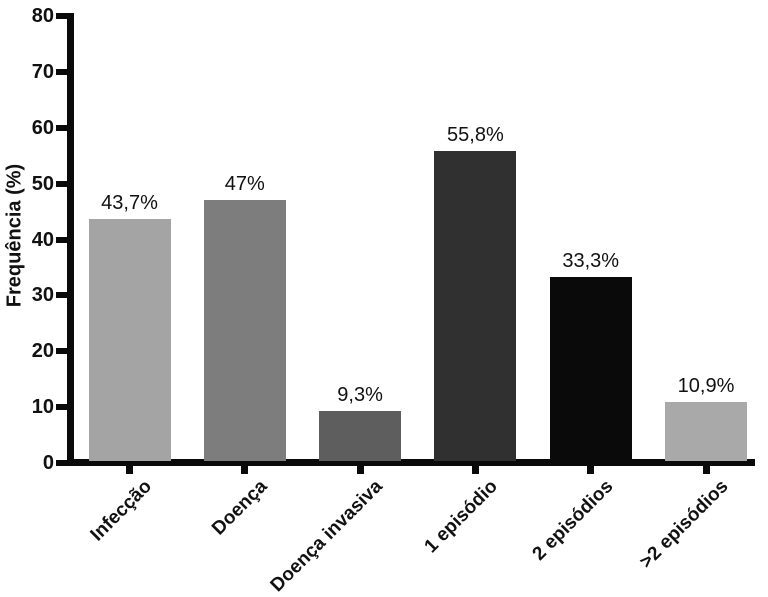 This screenshot has width=768, height=597. What do you see at coordinates (244, 184) in the screenshot?
I see `bar-value-label: 47%` at bounding box center [244, 184].